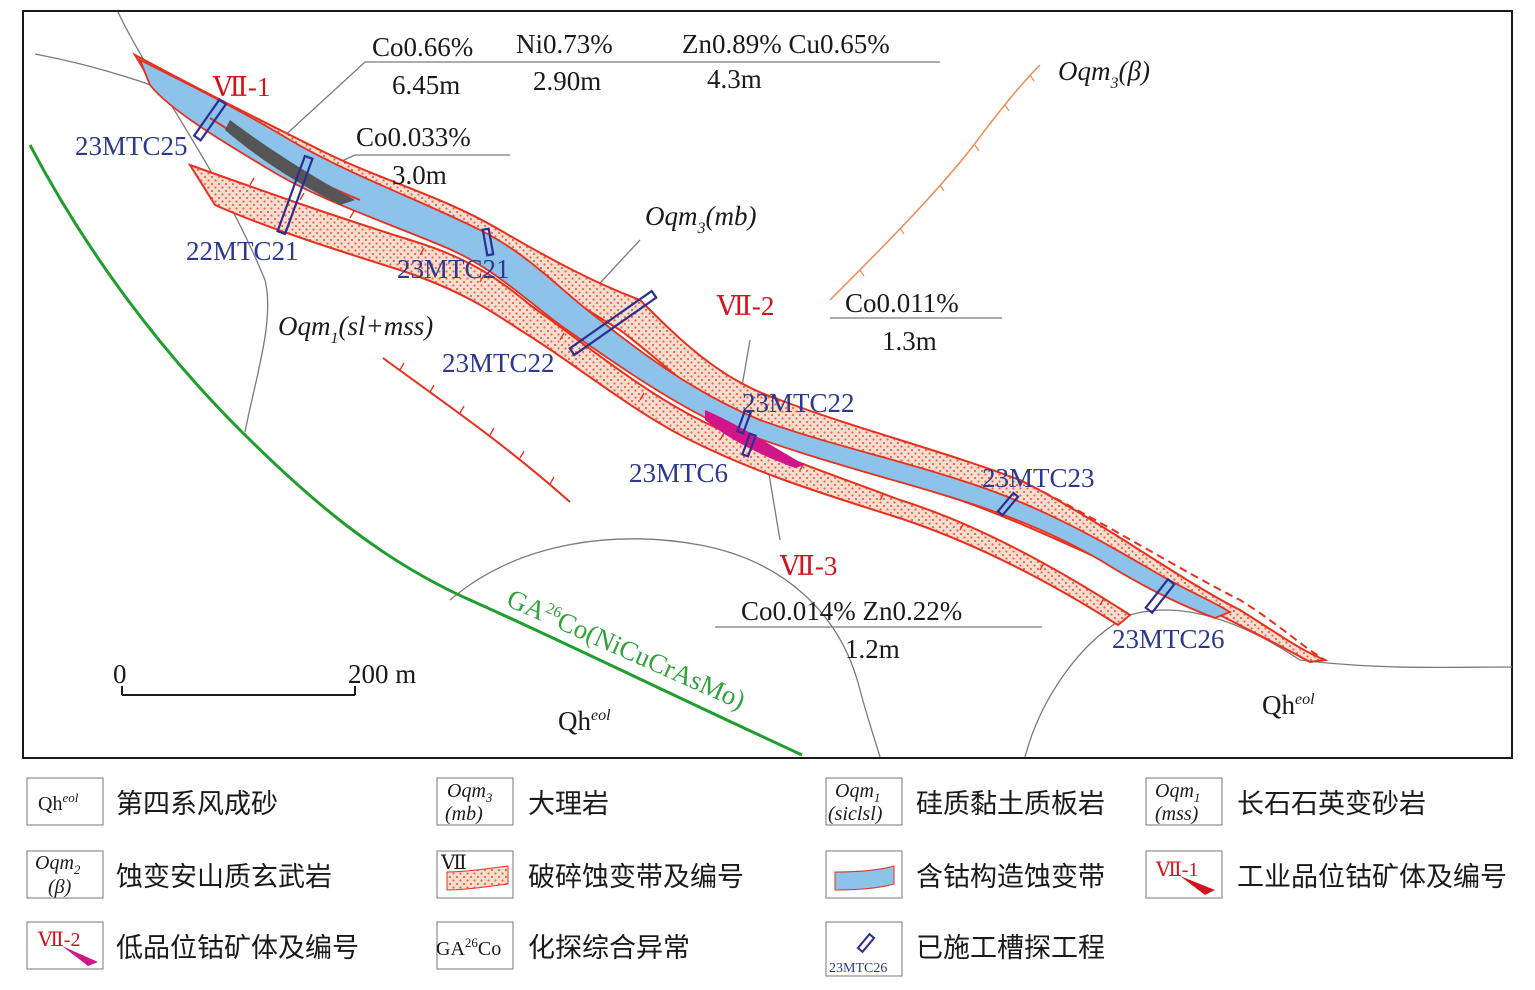 This screenshot has width=1535, height=990. What do you see at coordinates (1177, 814) in the screenshot?
I see `legend-symbol: (mss)` at bounding box center [1177, 814].